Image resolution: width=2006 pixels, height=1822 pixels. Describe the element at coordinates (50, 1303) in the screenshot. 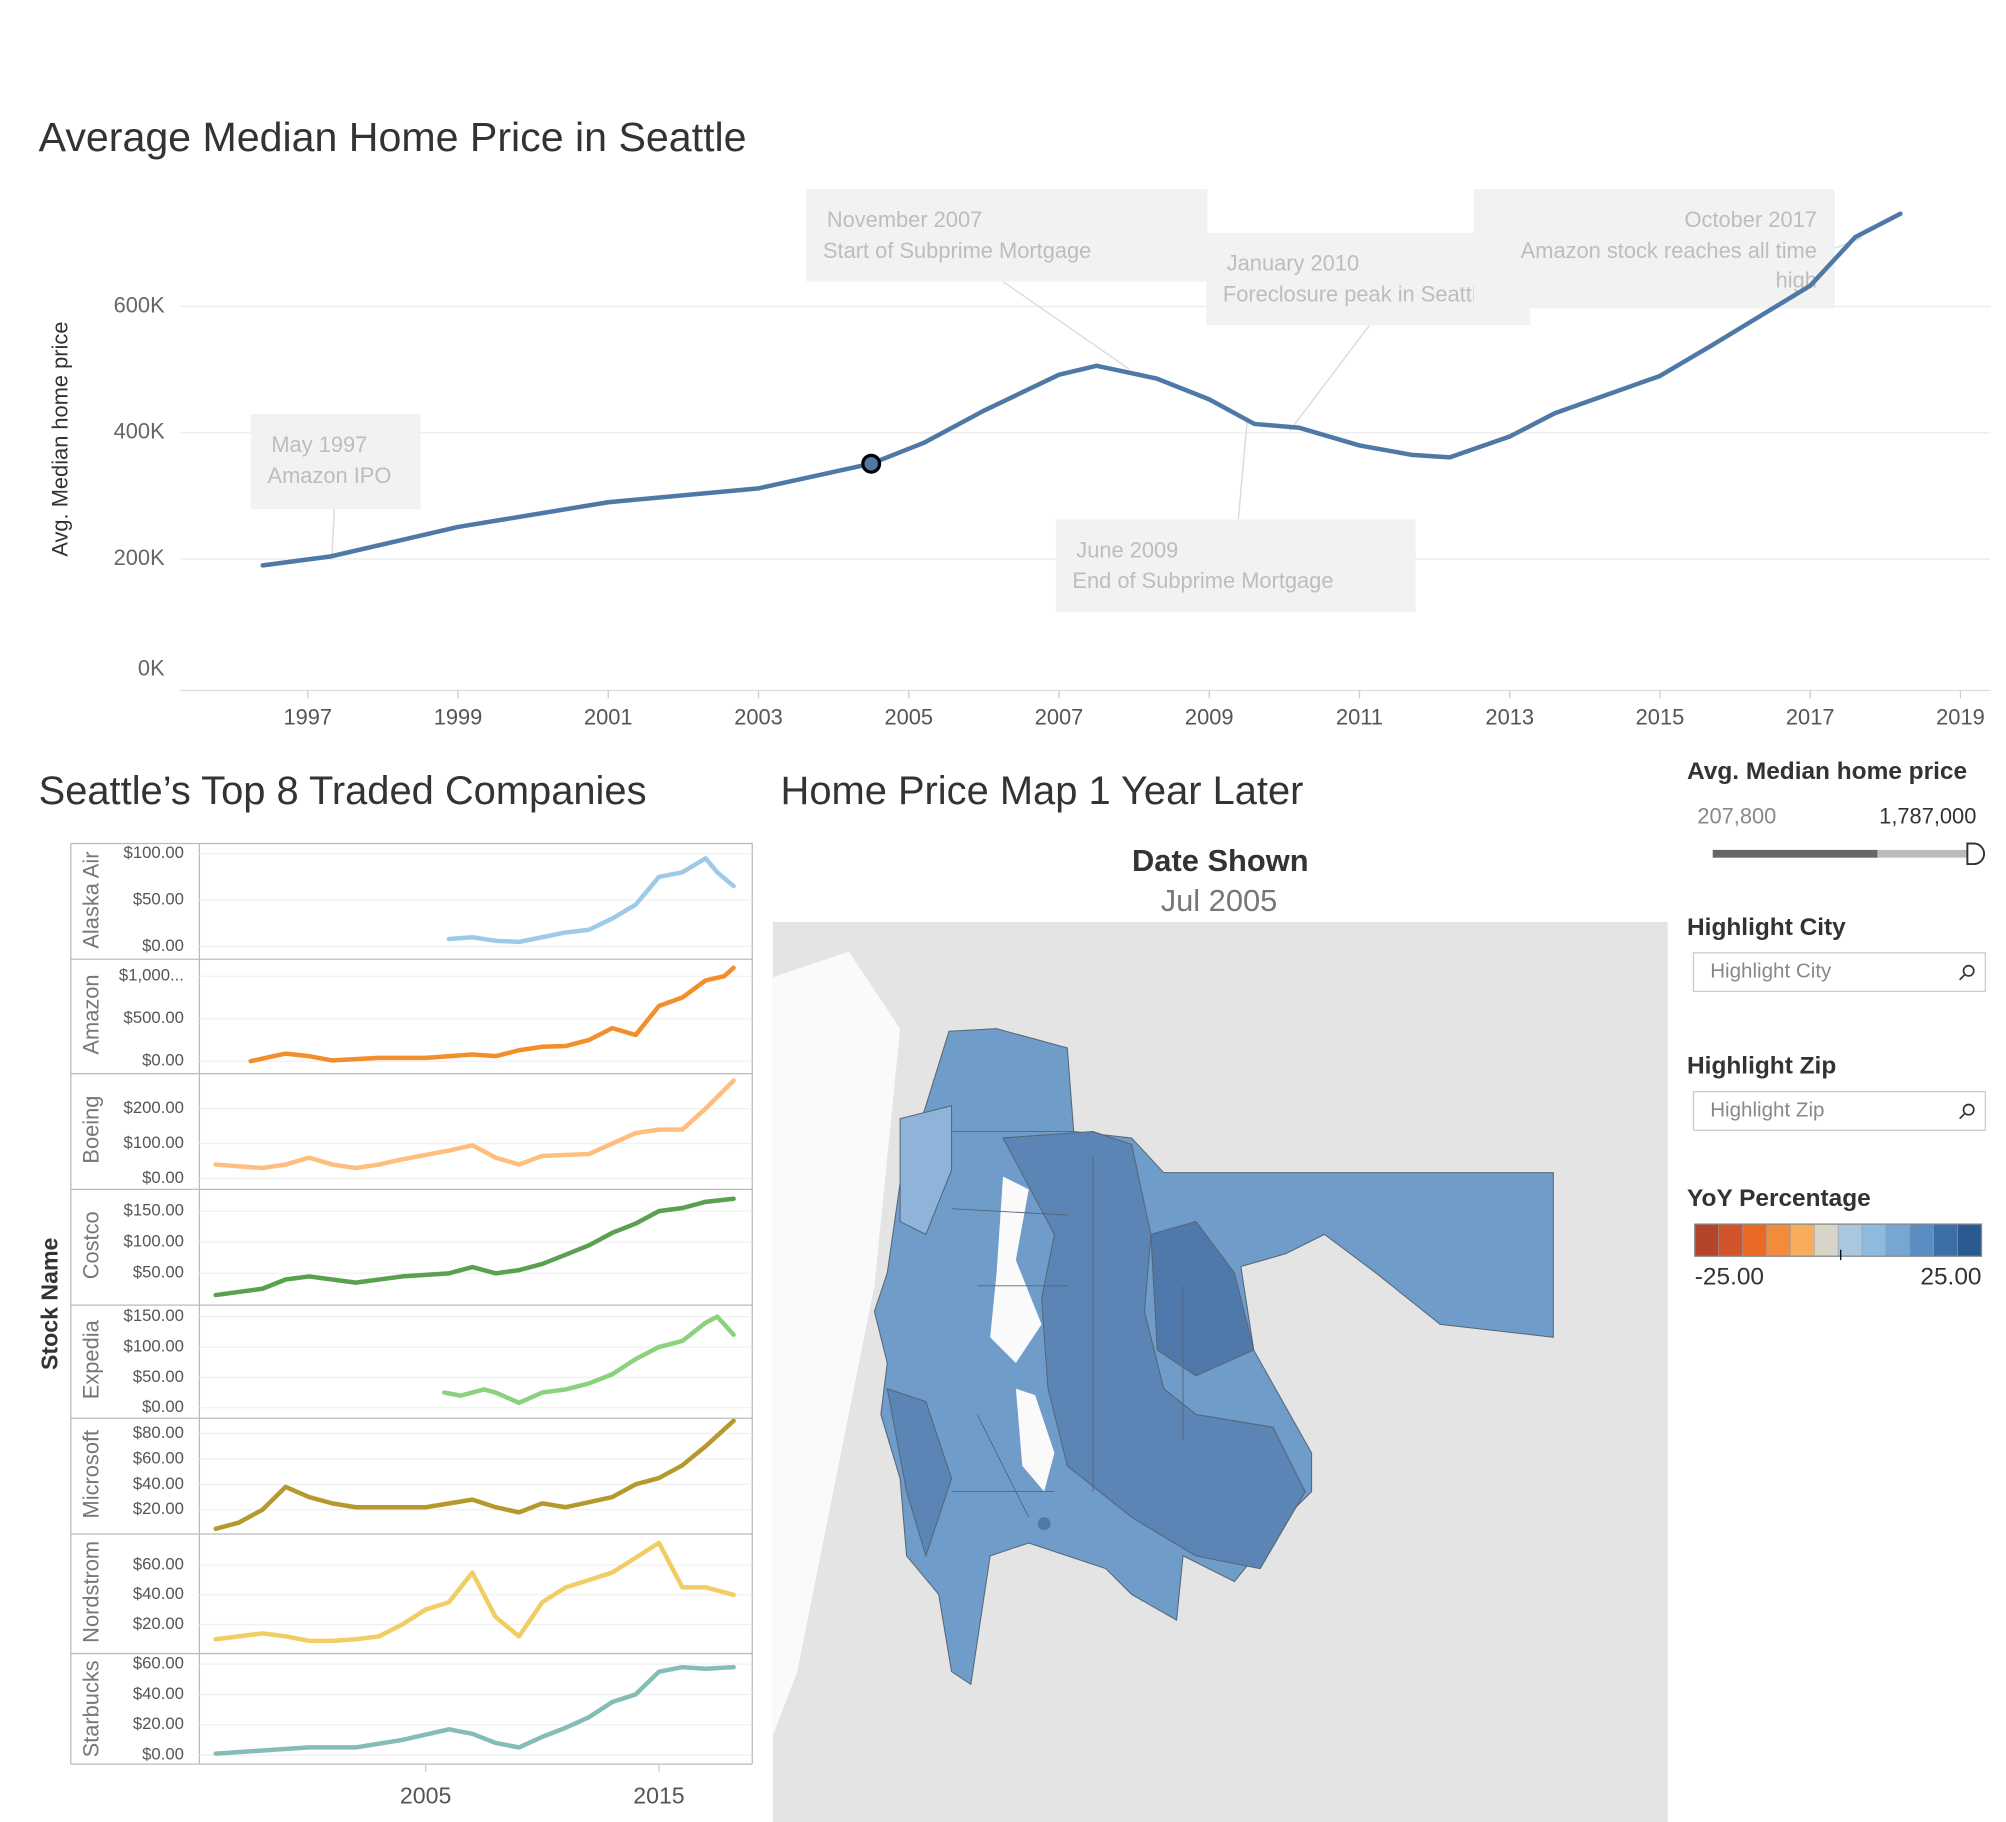

I see `y-axis-title: Stock Name` at that location.